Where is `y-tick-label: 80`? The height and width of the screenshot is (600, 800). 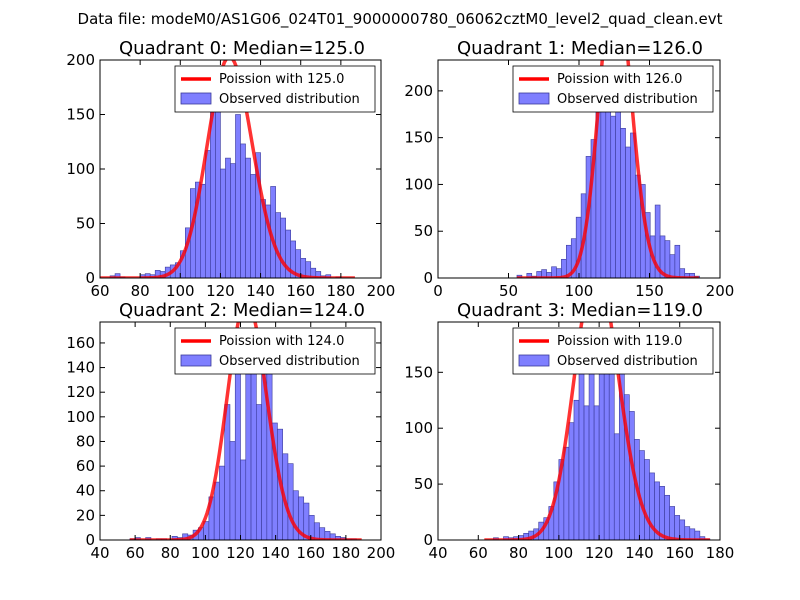 y-tick-label: 80 is located at coordinates (85, 441).